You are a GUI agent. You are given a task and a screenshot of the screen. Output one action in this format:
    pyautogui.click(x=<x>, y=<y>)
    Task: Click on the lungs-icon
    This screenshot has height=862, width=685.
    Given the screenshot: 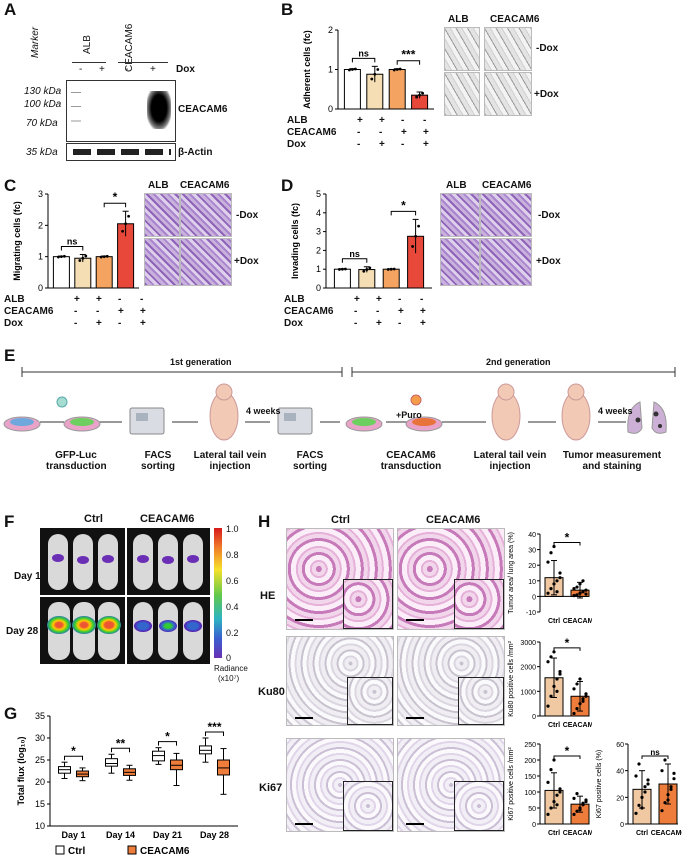 What is the action you would take?
    pyautogui.click(x=647, y=417)
    